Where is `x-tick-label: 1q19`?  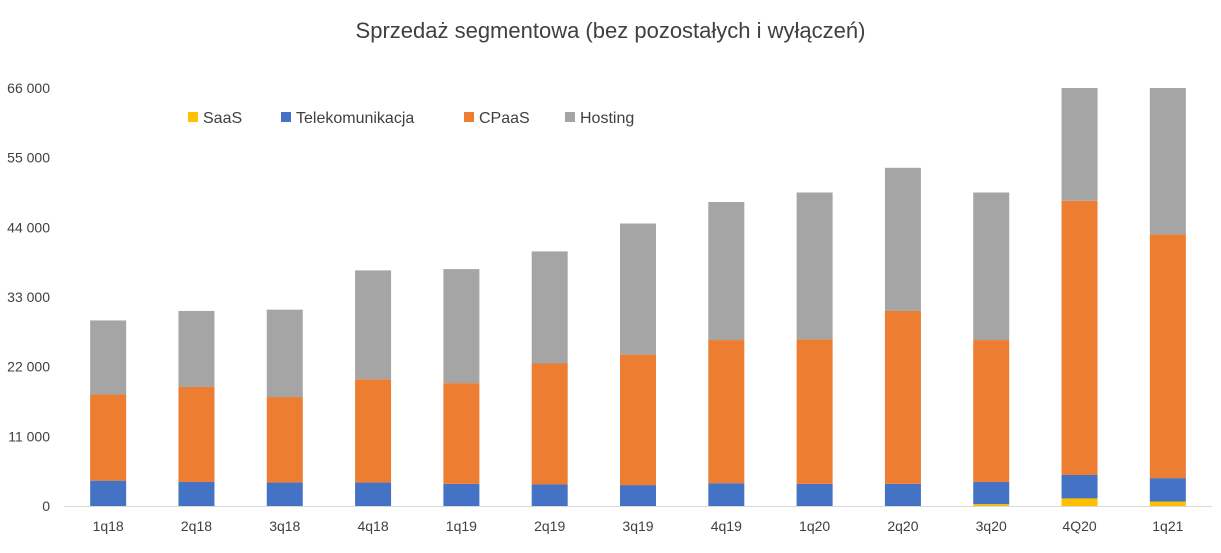
x-tick-label: 1q19 is located at coordinates (461, 526).